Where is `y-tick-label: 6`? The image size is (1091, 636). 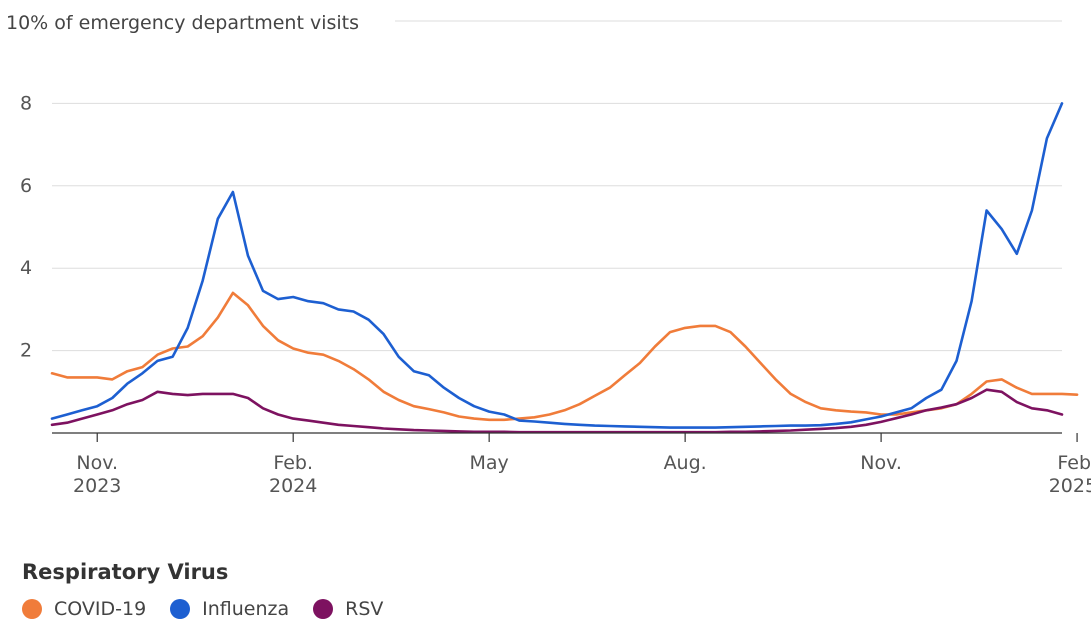
y-tick-label: 6 is located at coordinates (26, 186).